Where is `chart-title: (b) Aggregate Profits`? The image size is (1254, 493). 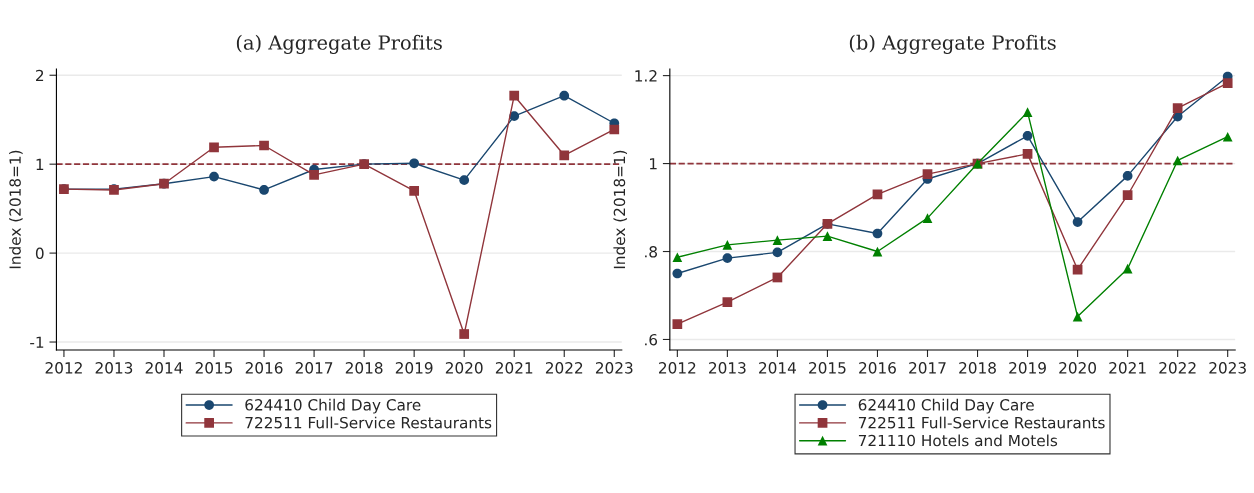
chart-title: (b) Aggregate Profits is located at coordinates (952, 44).